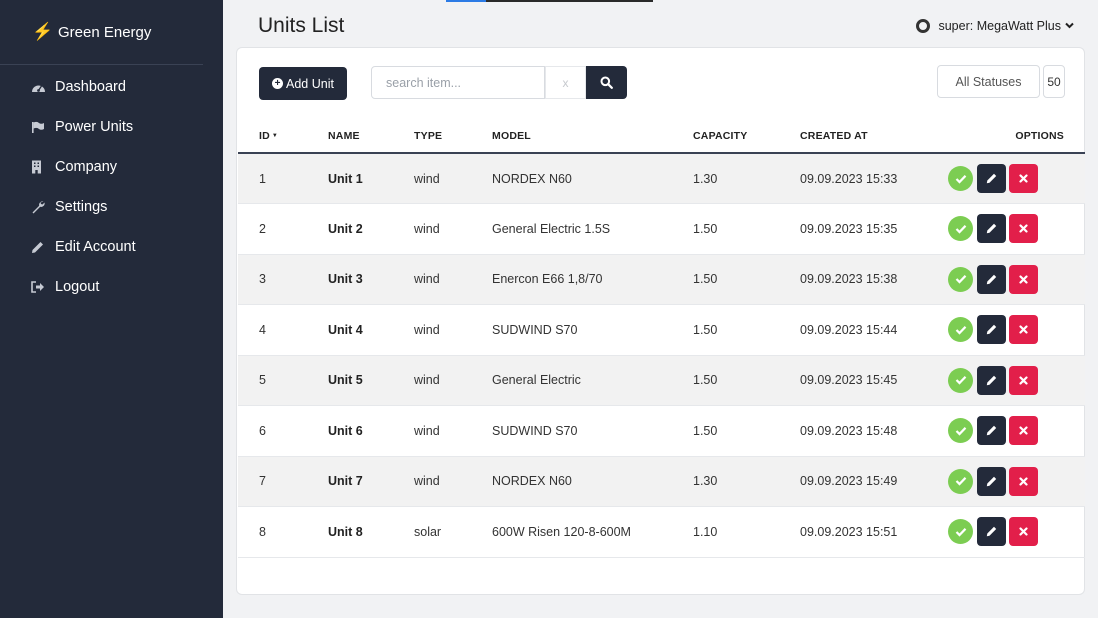 This screenshot has height=618, width=1098. I want to click on user-menu: super: MegaWatt Plus, so click(995, 26).